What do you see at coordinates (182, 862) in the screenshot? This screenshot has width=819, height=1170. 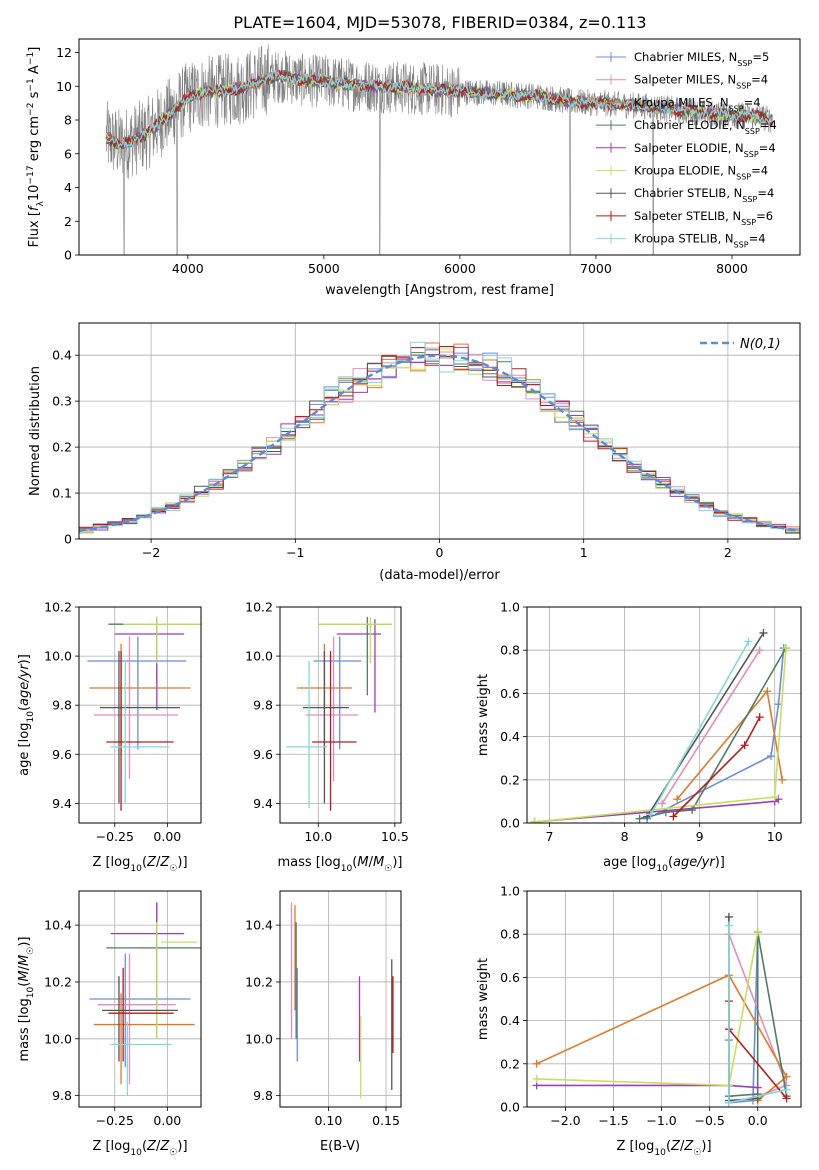 I see `age-vs-Z-xlabel-part: )]` at bounding box center [182, 862].